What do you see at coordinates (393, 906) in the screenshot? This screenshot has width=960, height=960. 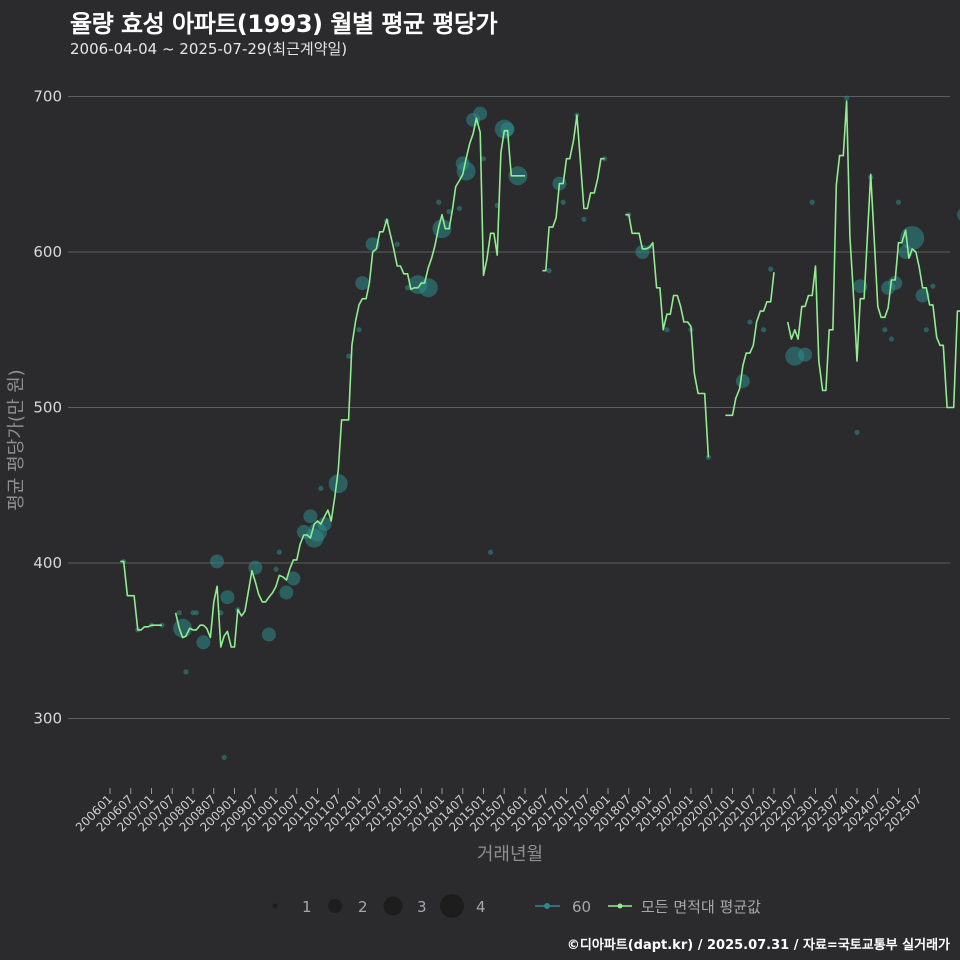 I see `legend-size-3-marker` at bounding box center [393, 906].